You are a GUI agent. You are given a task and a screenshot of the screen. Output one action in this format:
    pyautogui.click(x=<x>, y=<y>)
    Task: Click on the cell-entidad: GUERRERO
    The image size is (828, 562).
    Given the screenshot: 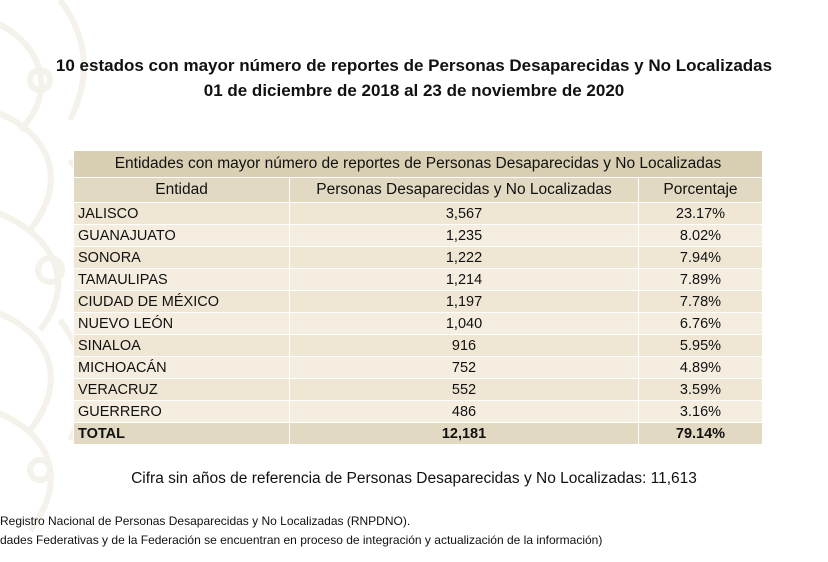 What is the action you would take?
    pyautogui.click(x=181, y=411)
    